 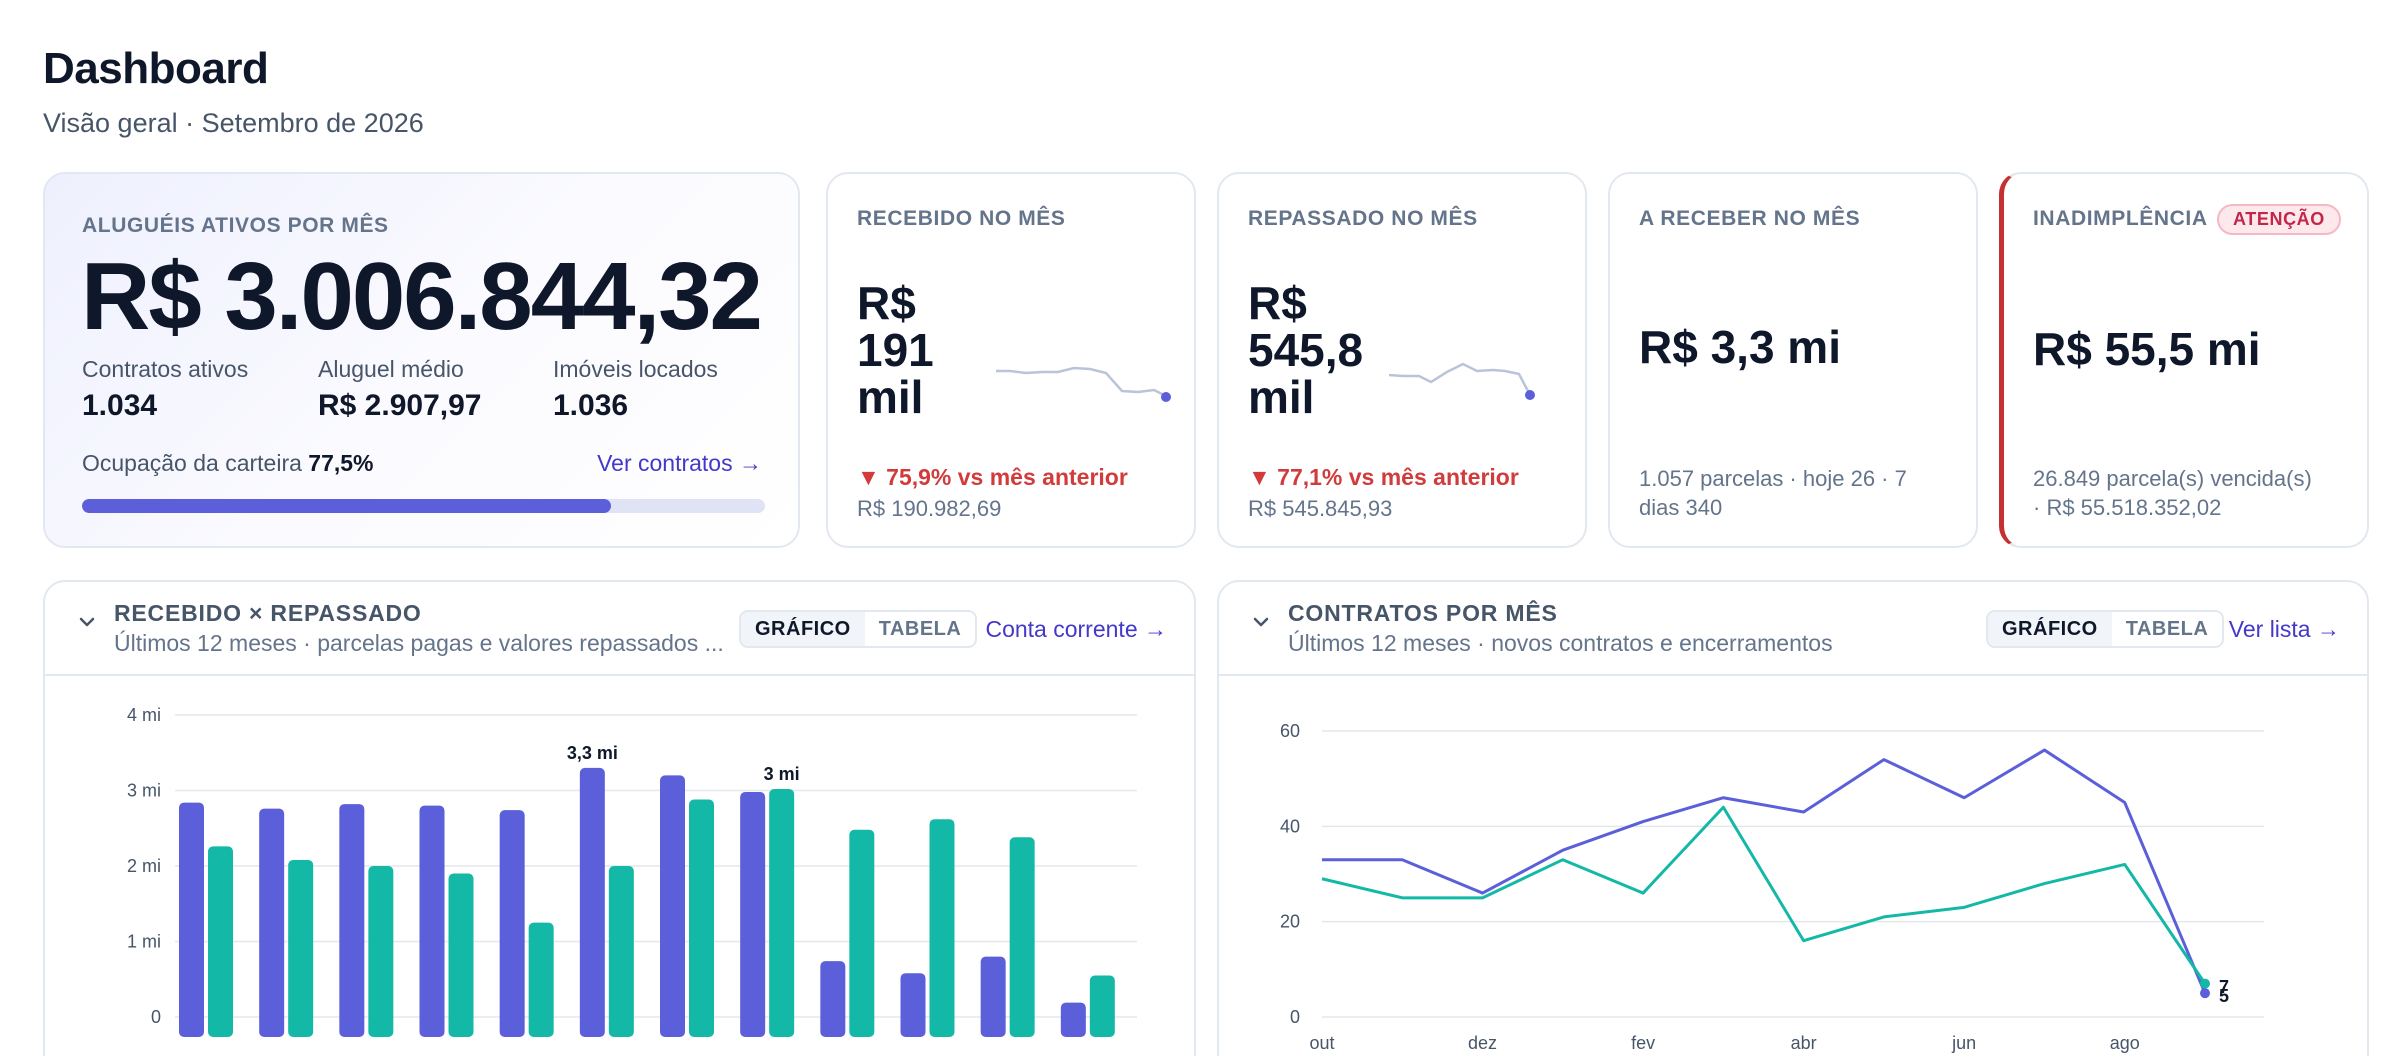 I want to click on value-line: mil, so click(x=1281, y=397).